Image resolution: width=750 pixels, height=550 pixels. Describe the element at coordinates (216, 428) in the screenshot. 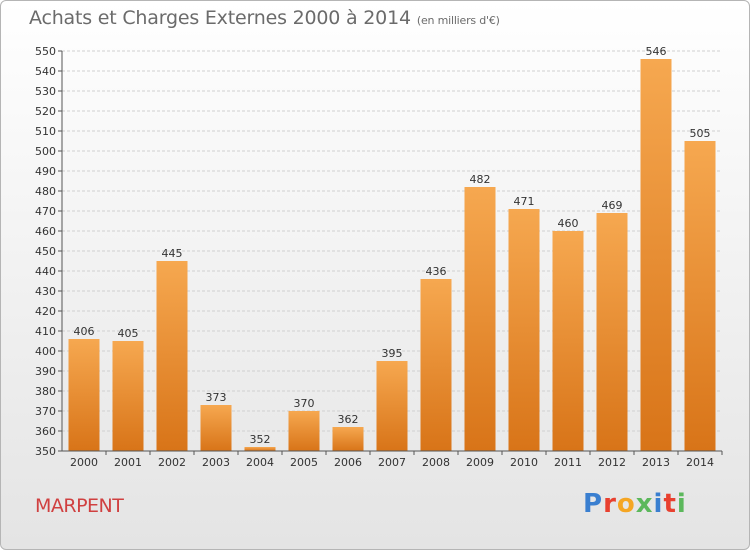

I see `bar-2003` at that location.